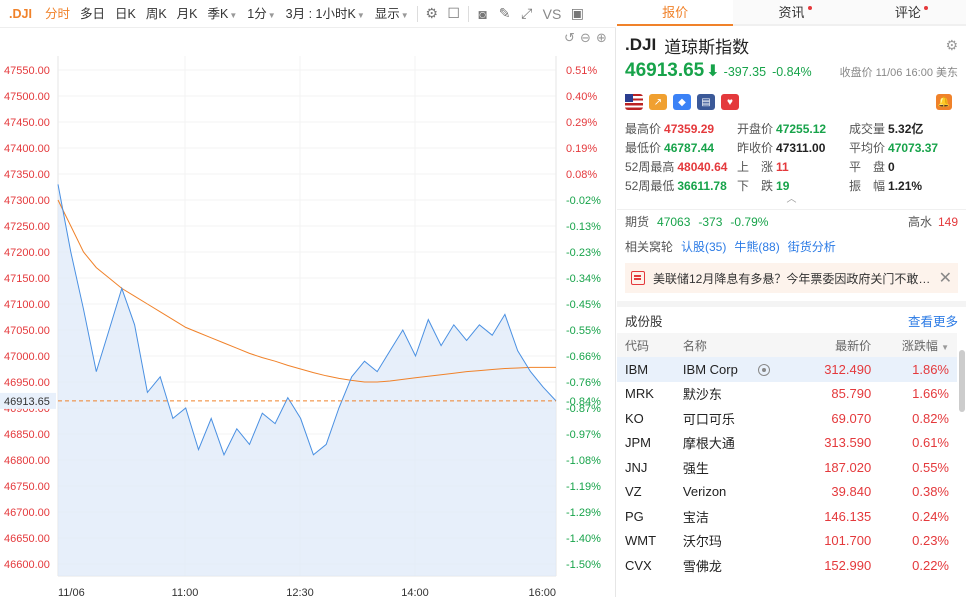 The image size is (966, 597). I want to click on percent-tick-label: -0.02%, so click(583, 201).